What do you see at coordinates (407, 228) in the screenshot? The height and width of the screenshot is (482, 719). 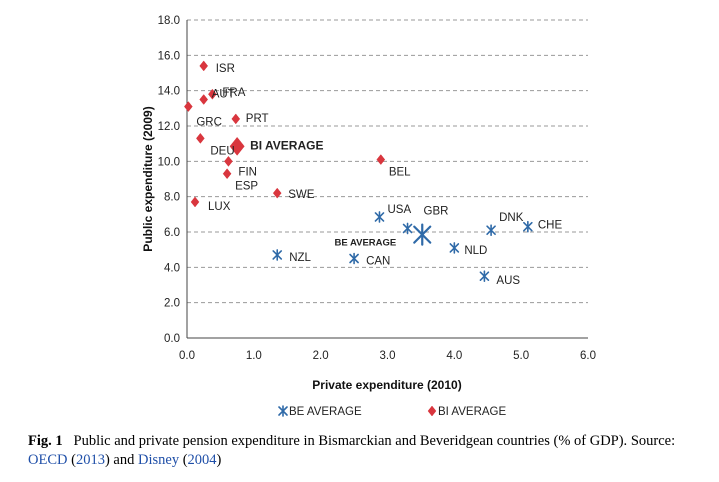 I see `point-gbr` at bounding box center [407, 228].